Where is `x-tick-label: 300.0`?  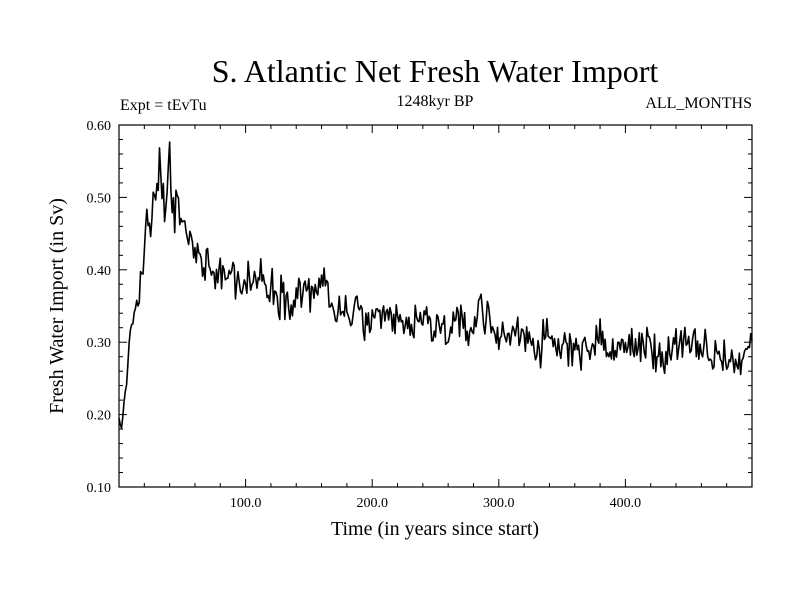
x-tick-label: 300.0 is located at coordinates (499, 503).